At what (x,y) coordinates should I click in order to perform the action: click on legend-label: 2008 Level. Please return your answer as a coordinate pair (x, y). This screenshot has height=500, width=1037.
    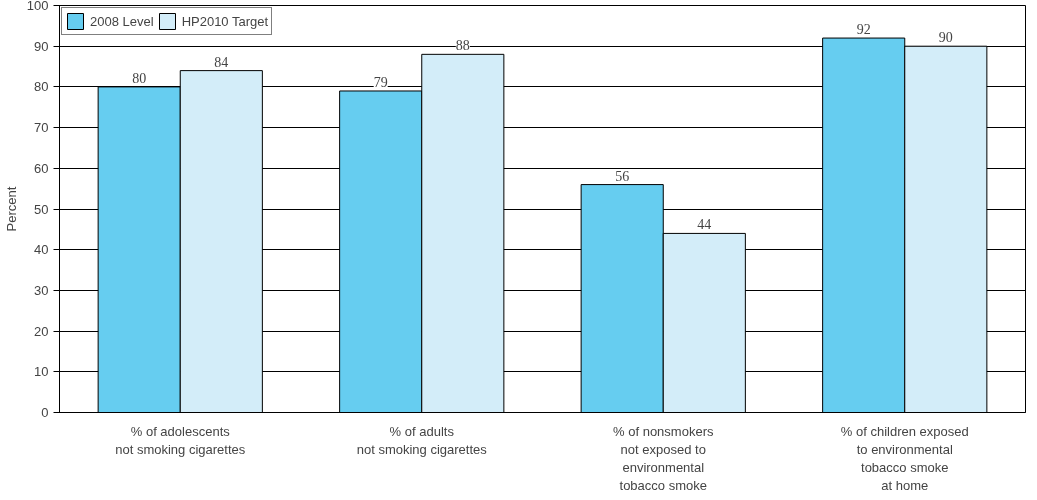
    Looking at the image, I should click on (122, 21).